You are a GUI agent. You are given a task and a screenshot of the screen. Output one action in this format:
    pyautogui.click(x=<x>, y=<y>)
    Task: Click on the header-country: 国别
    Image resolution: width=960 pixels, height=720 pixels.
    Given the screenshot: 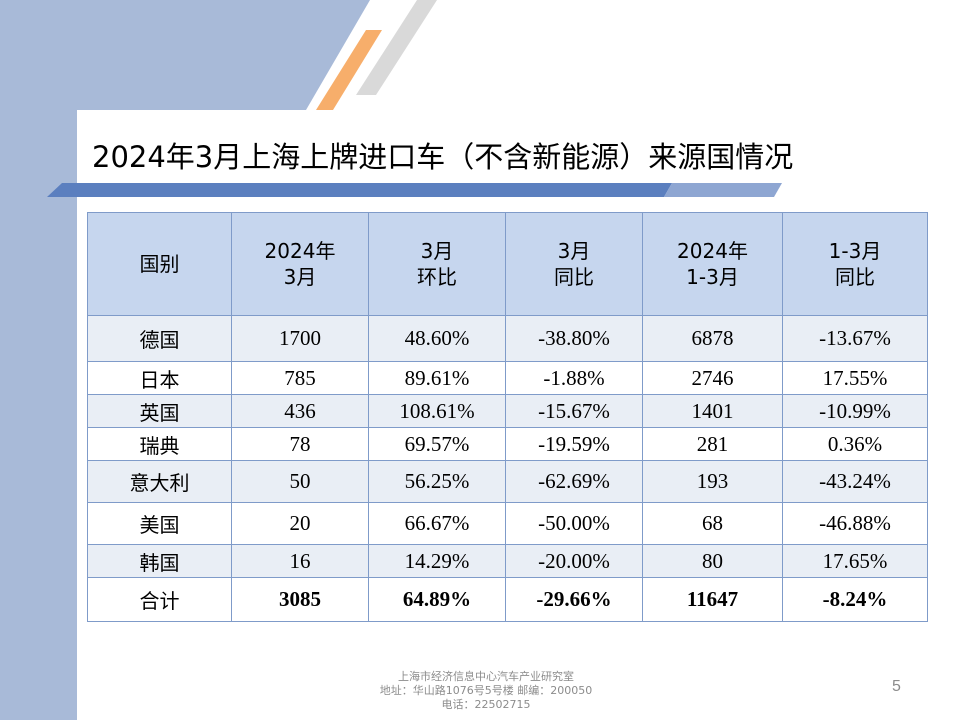 What is the action you would take?
    pyautogui.click(x=159, y=264)
    